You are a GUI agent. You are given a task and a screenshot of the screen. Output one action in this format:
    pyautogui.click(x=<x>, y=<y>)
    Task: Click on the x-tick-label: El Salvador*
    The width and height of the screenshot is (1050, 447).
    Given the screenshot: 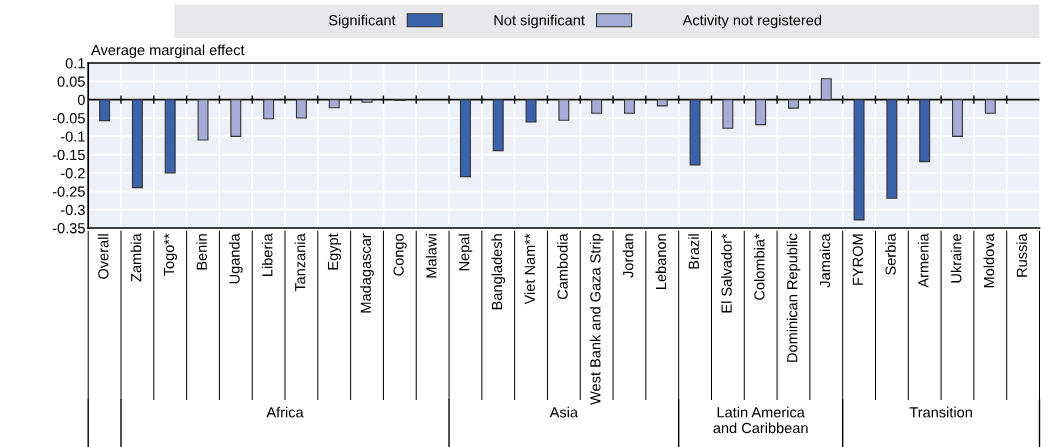 What is the action you would take?
    pyautogui.click(x=726, y=273)
    